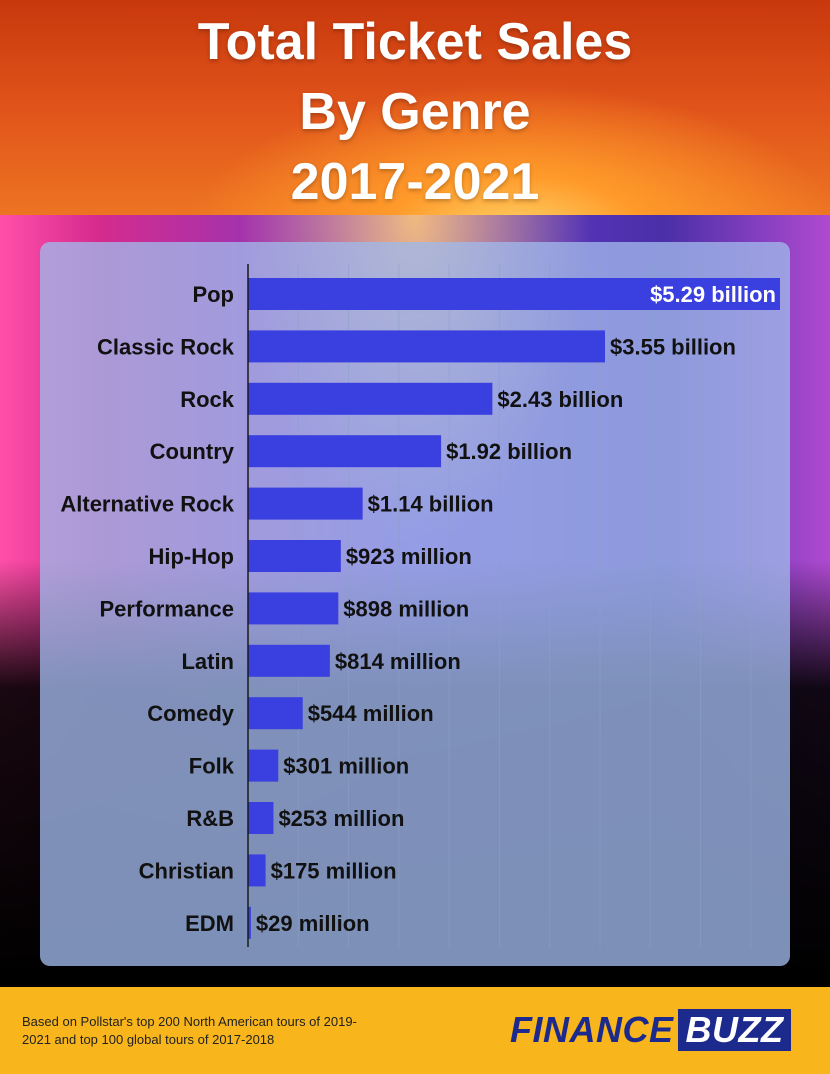 This screenshot has height=1074, width=830. I want to click on category-label: Country, so click(192, 451).